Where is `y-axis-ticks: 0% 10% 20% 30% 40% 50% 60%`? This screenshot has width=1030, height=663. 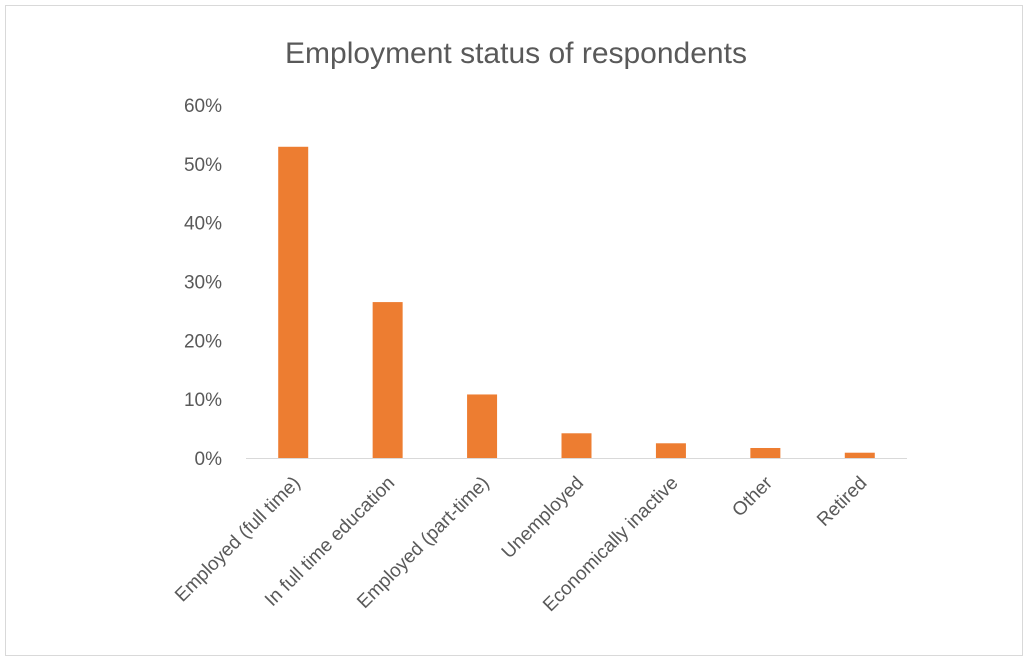 y-axis-ticks: 0% 10% 20% 30% 40% 50% 60% is located at coordinates (203, 283).